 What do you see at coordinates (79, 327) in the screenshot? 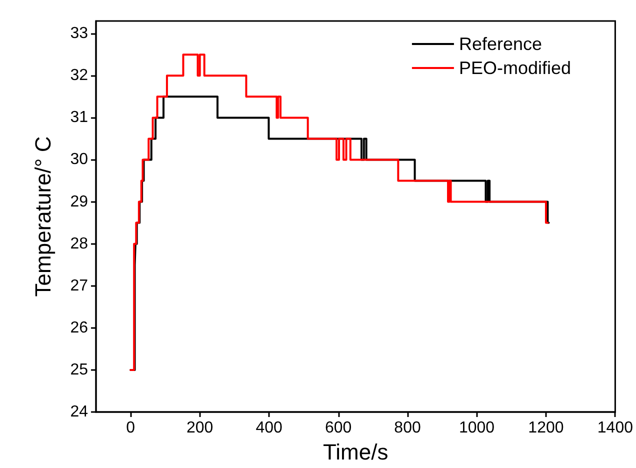
I see `y-tick-label: 26` at bounding box center [79, 327].